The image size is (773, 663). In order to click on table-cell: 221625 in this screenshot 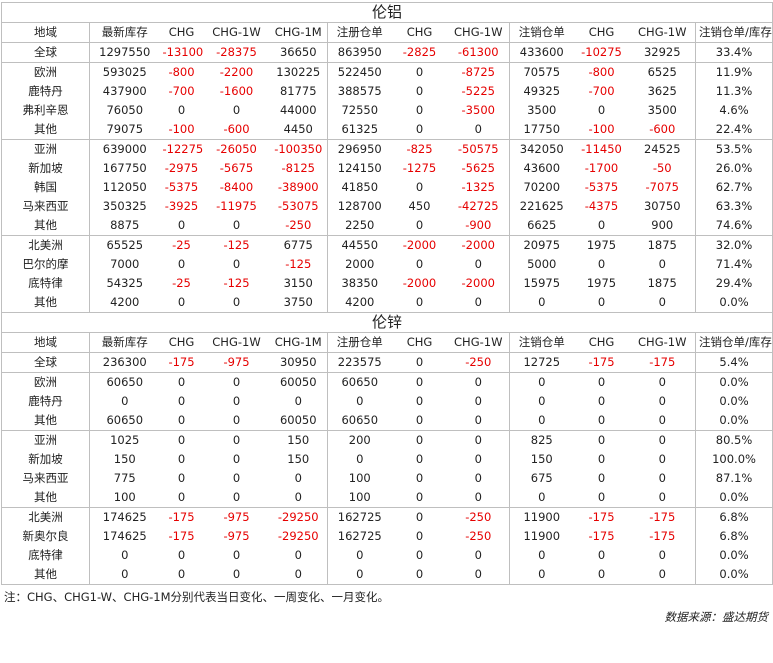, I will do `click(541, 206)`.